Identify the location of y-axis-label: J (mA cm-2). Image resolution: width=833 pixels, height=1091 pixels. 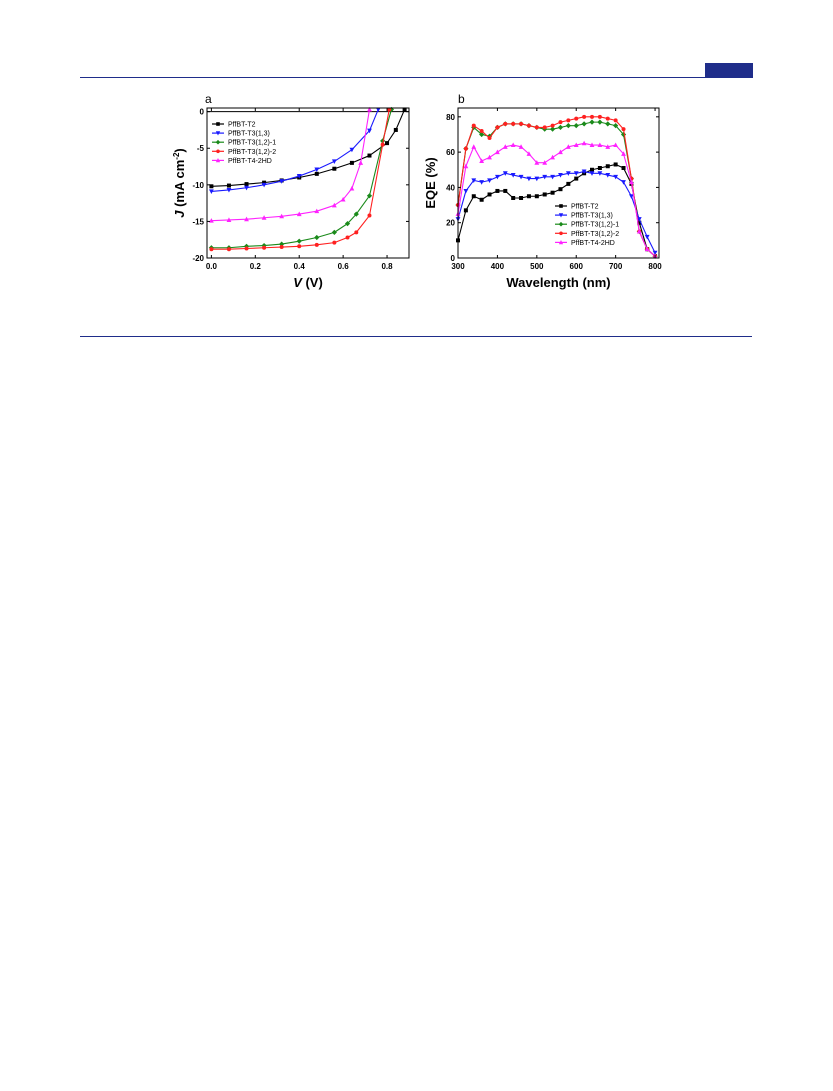
(179, 183).